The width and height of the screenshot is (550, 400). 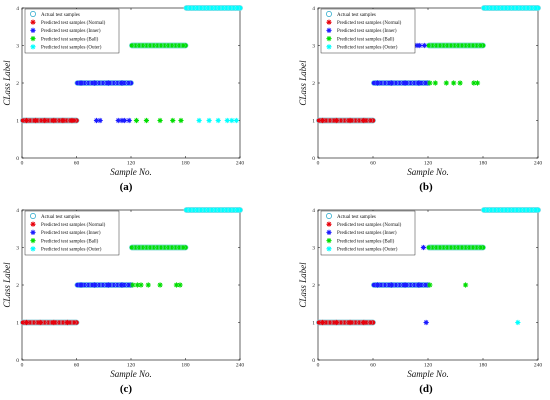 I want to click on y-tick-label: 0, so click(x=17, y=159).